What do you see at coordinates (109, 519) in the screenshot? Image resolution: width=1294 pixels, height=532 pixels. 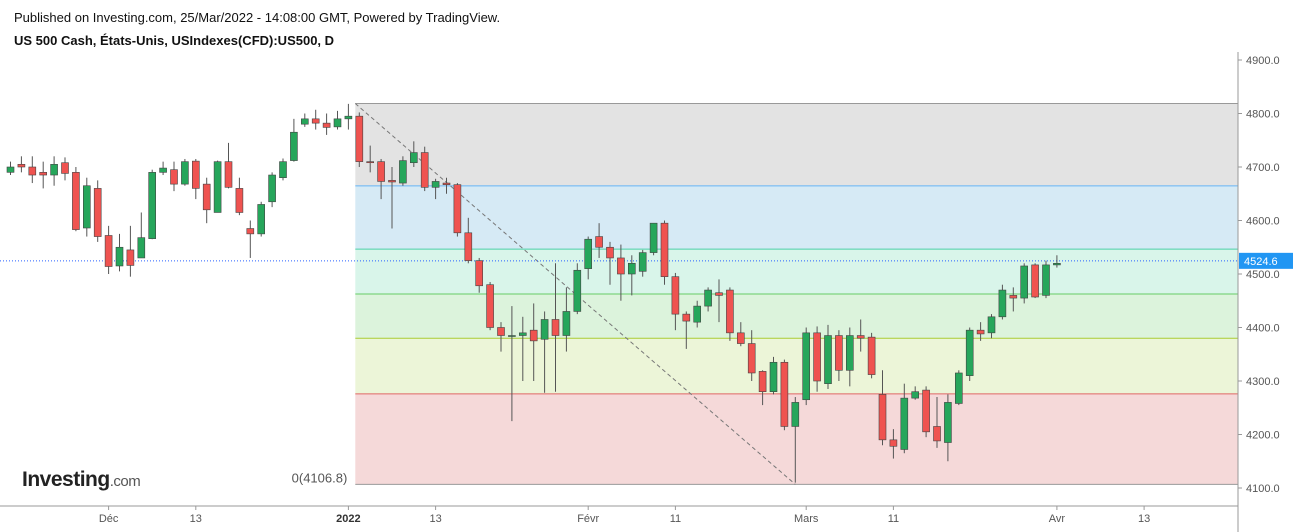 I see `x-tick-label: Déc` at bounding box center [109, 519].